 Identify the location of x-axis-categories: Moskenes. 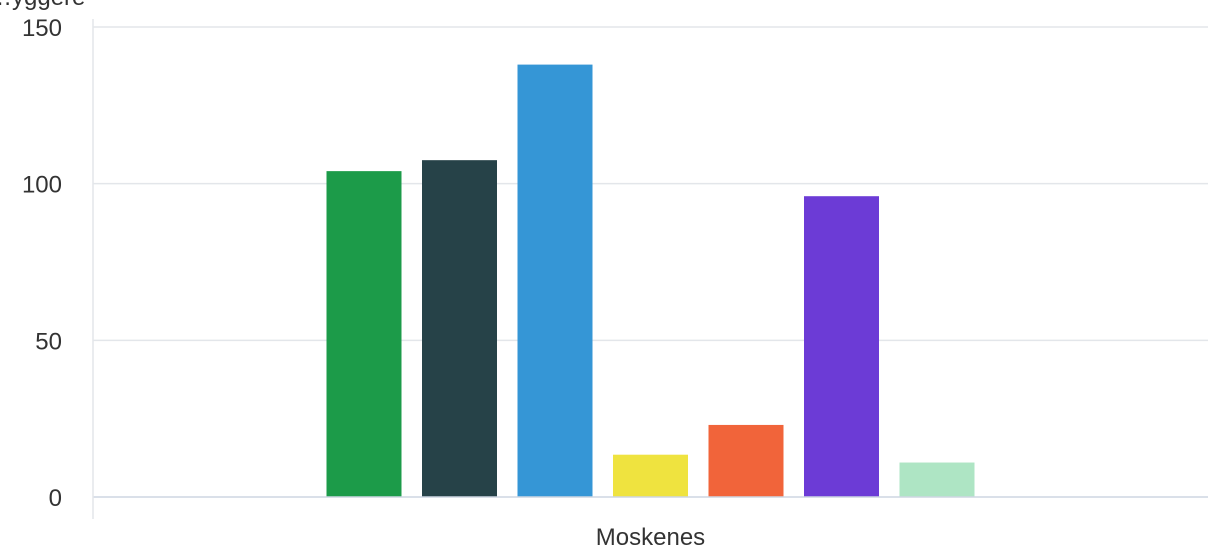
(650, 536).